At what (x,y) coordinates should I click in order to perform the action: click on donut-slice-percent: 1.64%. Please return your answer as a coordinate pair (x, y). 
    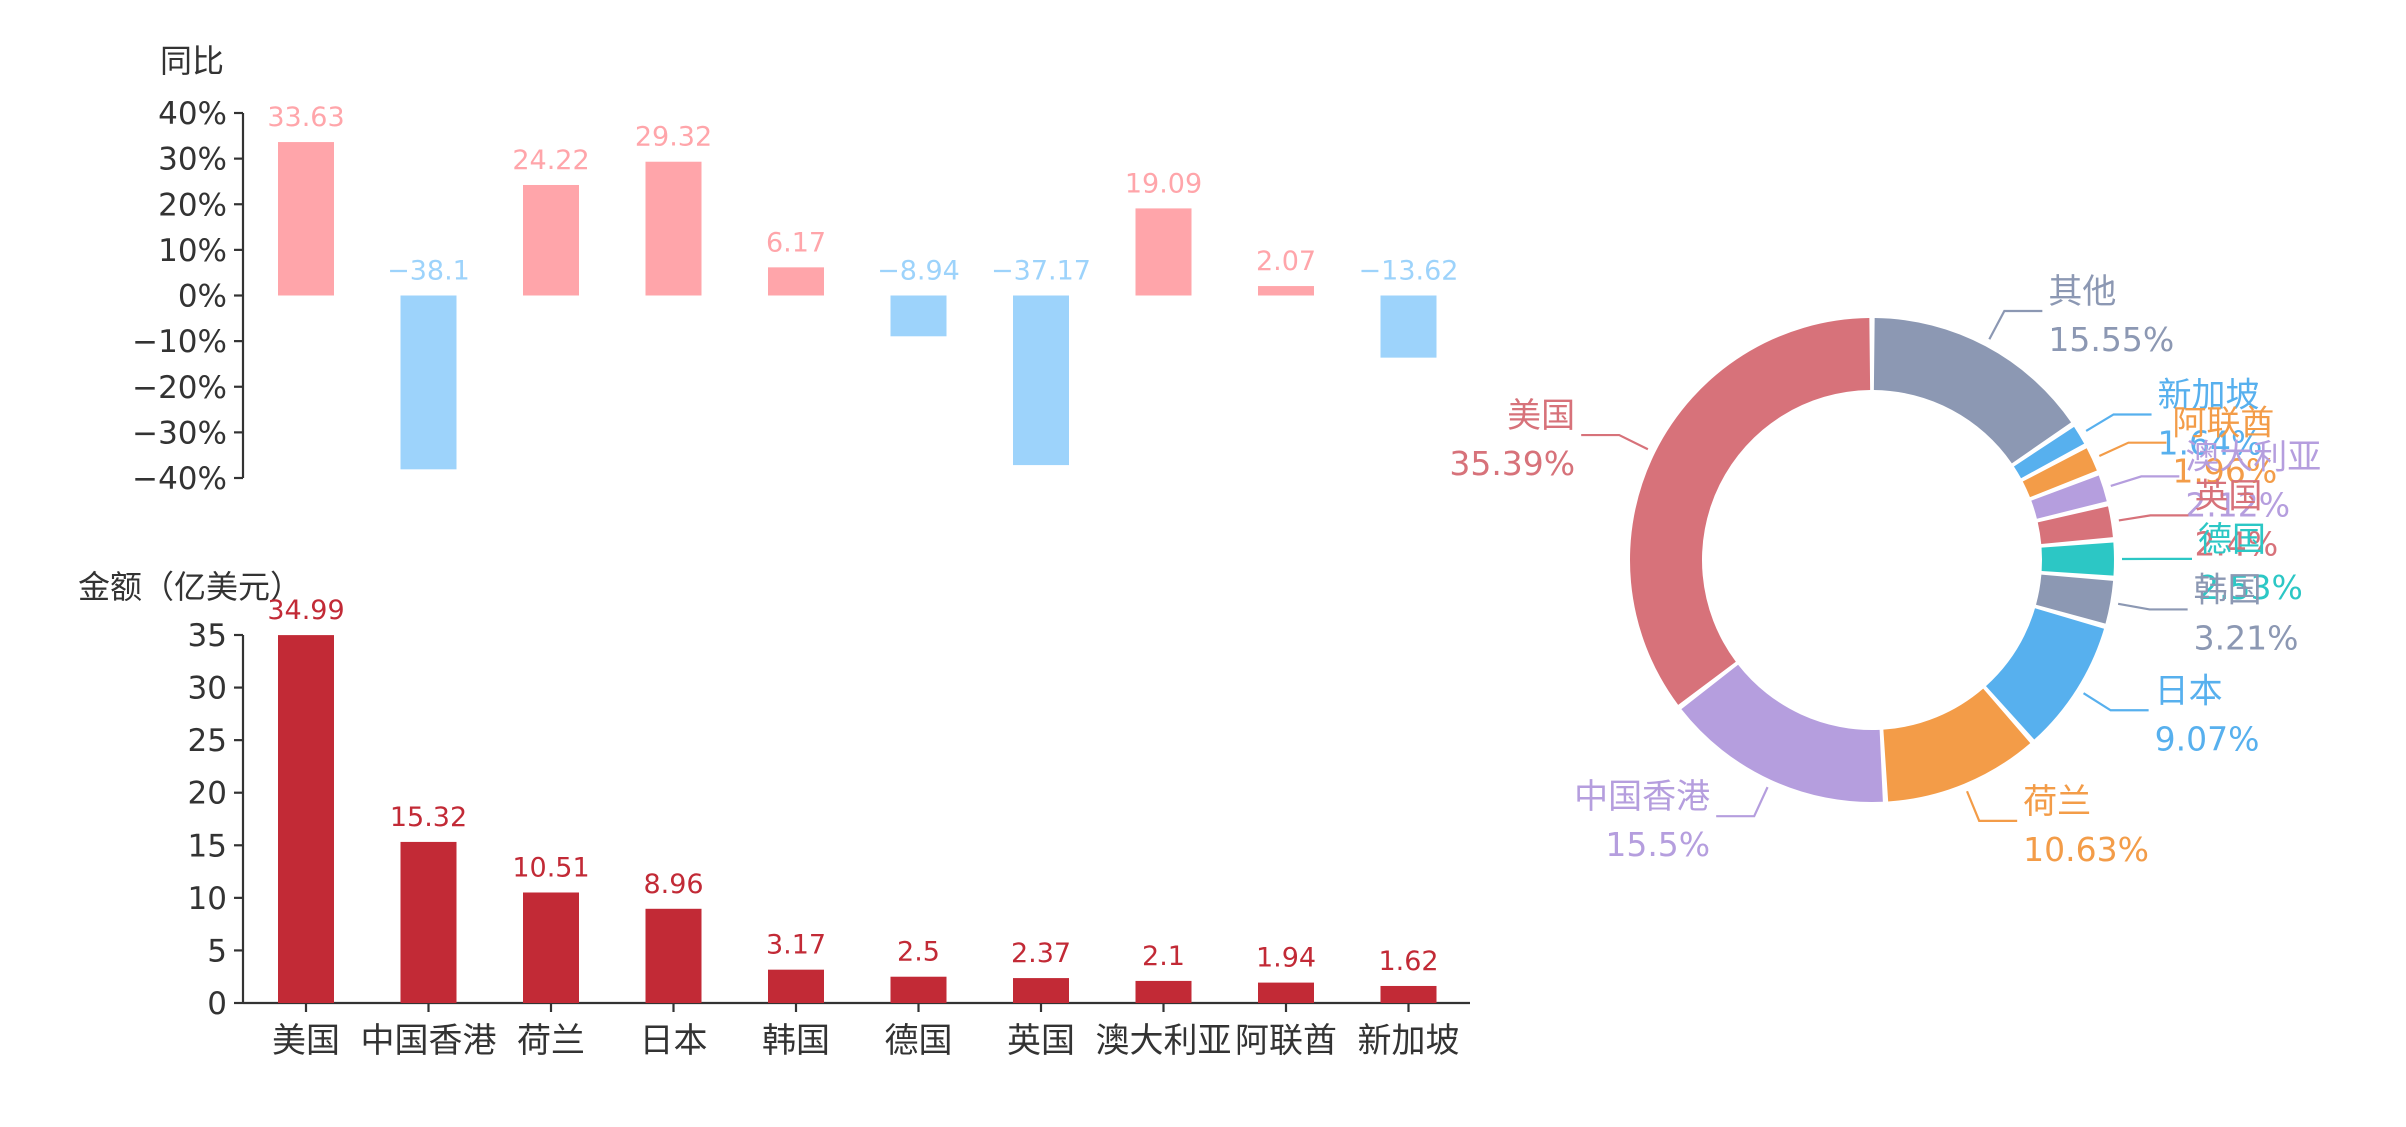
    Looking at the image, I should click on (2210, 442).